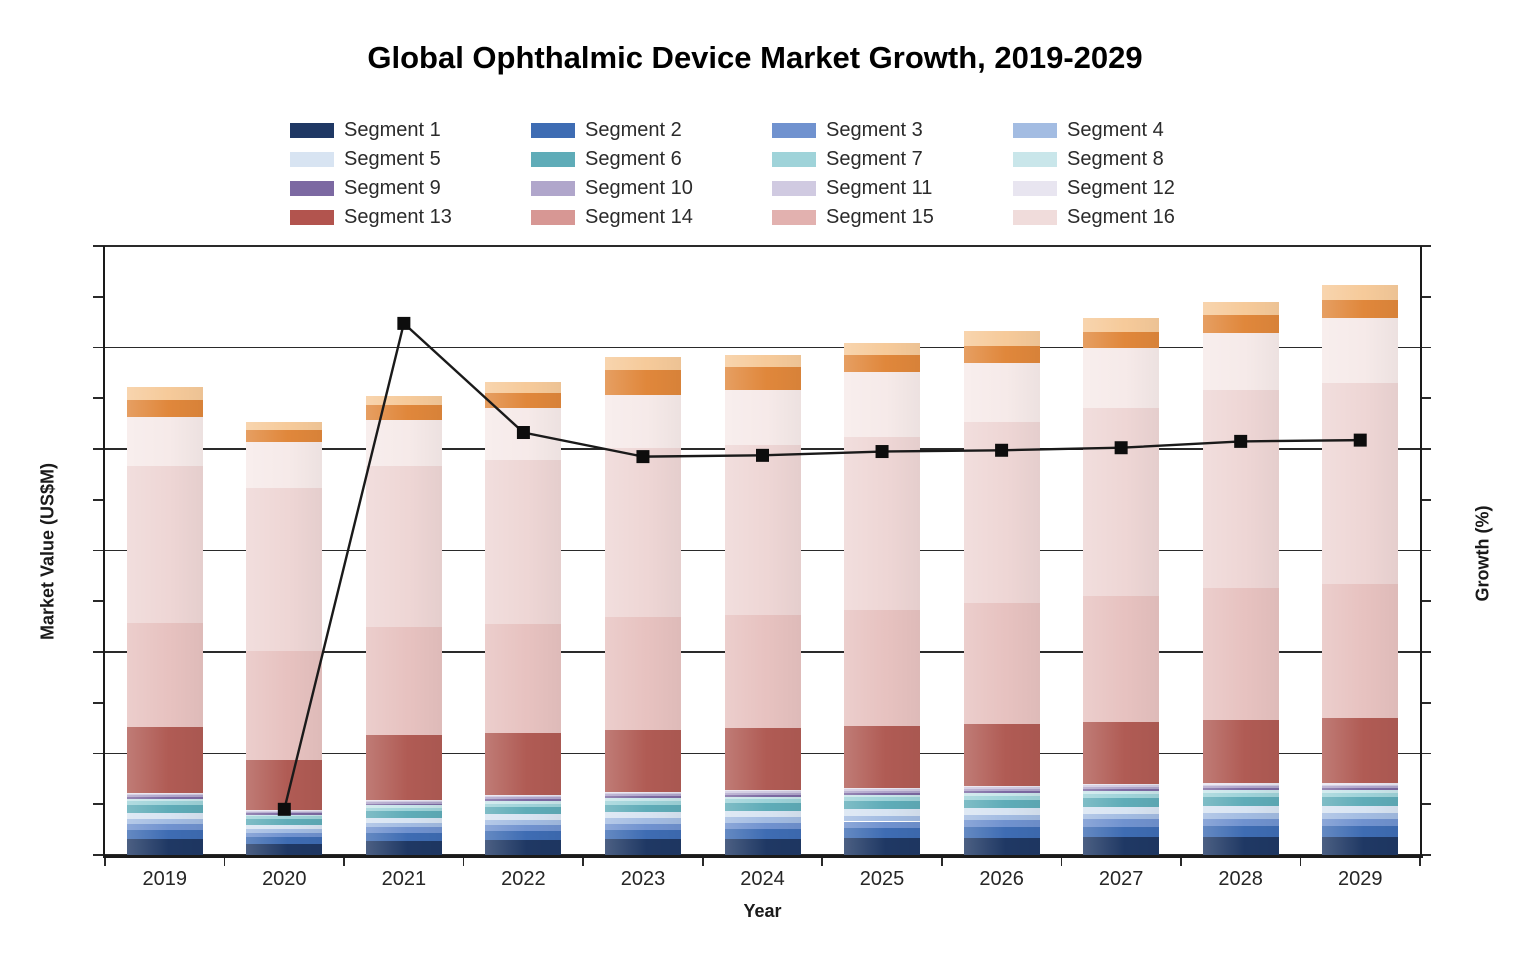 The height and width of the screenshot is (964, 1536). What do you see at coordinates (1121, 879) in the screenshot?
I see `x-tick-label-2027: 2027` at bounding box center [1121, 879].